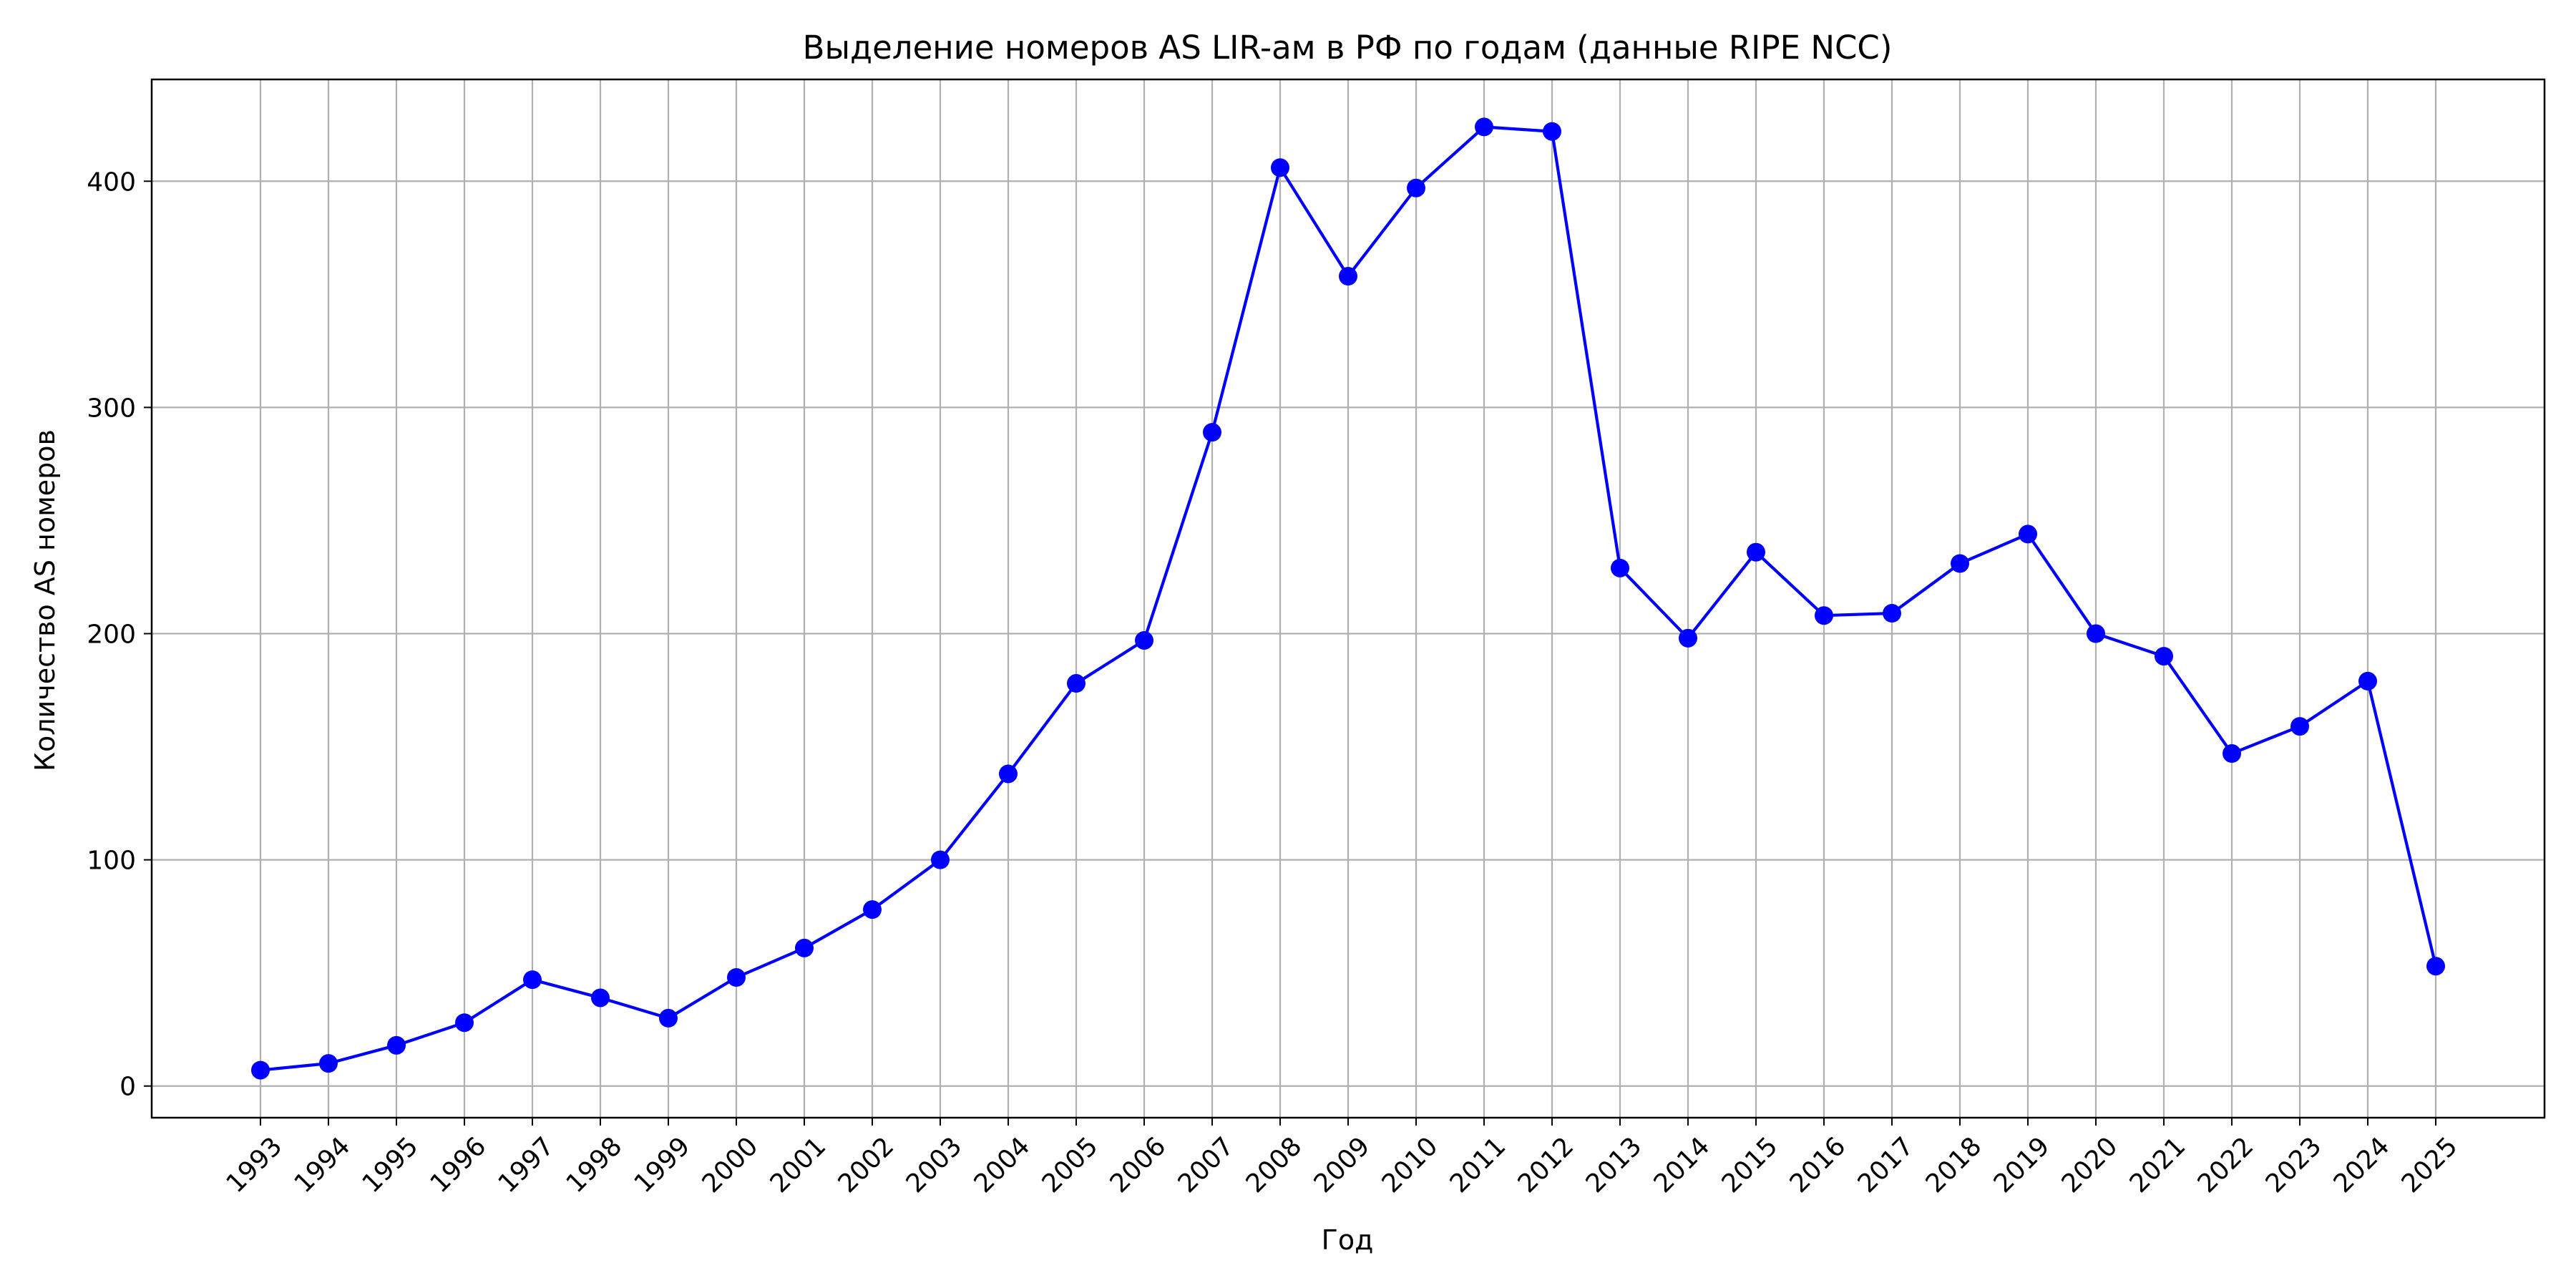 The image size is (2576, 1288). I want to click on y-axis: 0 100 200 300 400, so click(119, 634).